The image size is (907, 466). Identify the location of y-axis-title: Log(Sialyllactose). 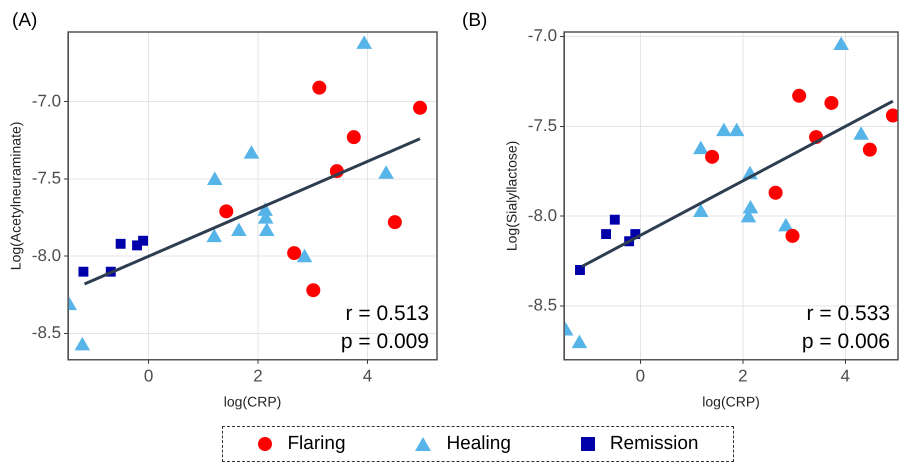
(511, 196).